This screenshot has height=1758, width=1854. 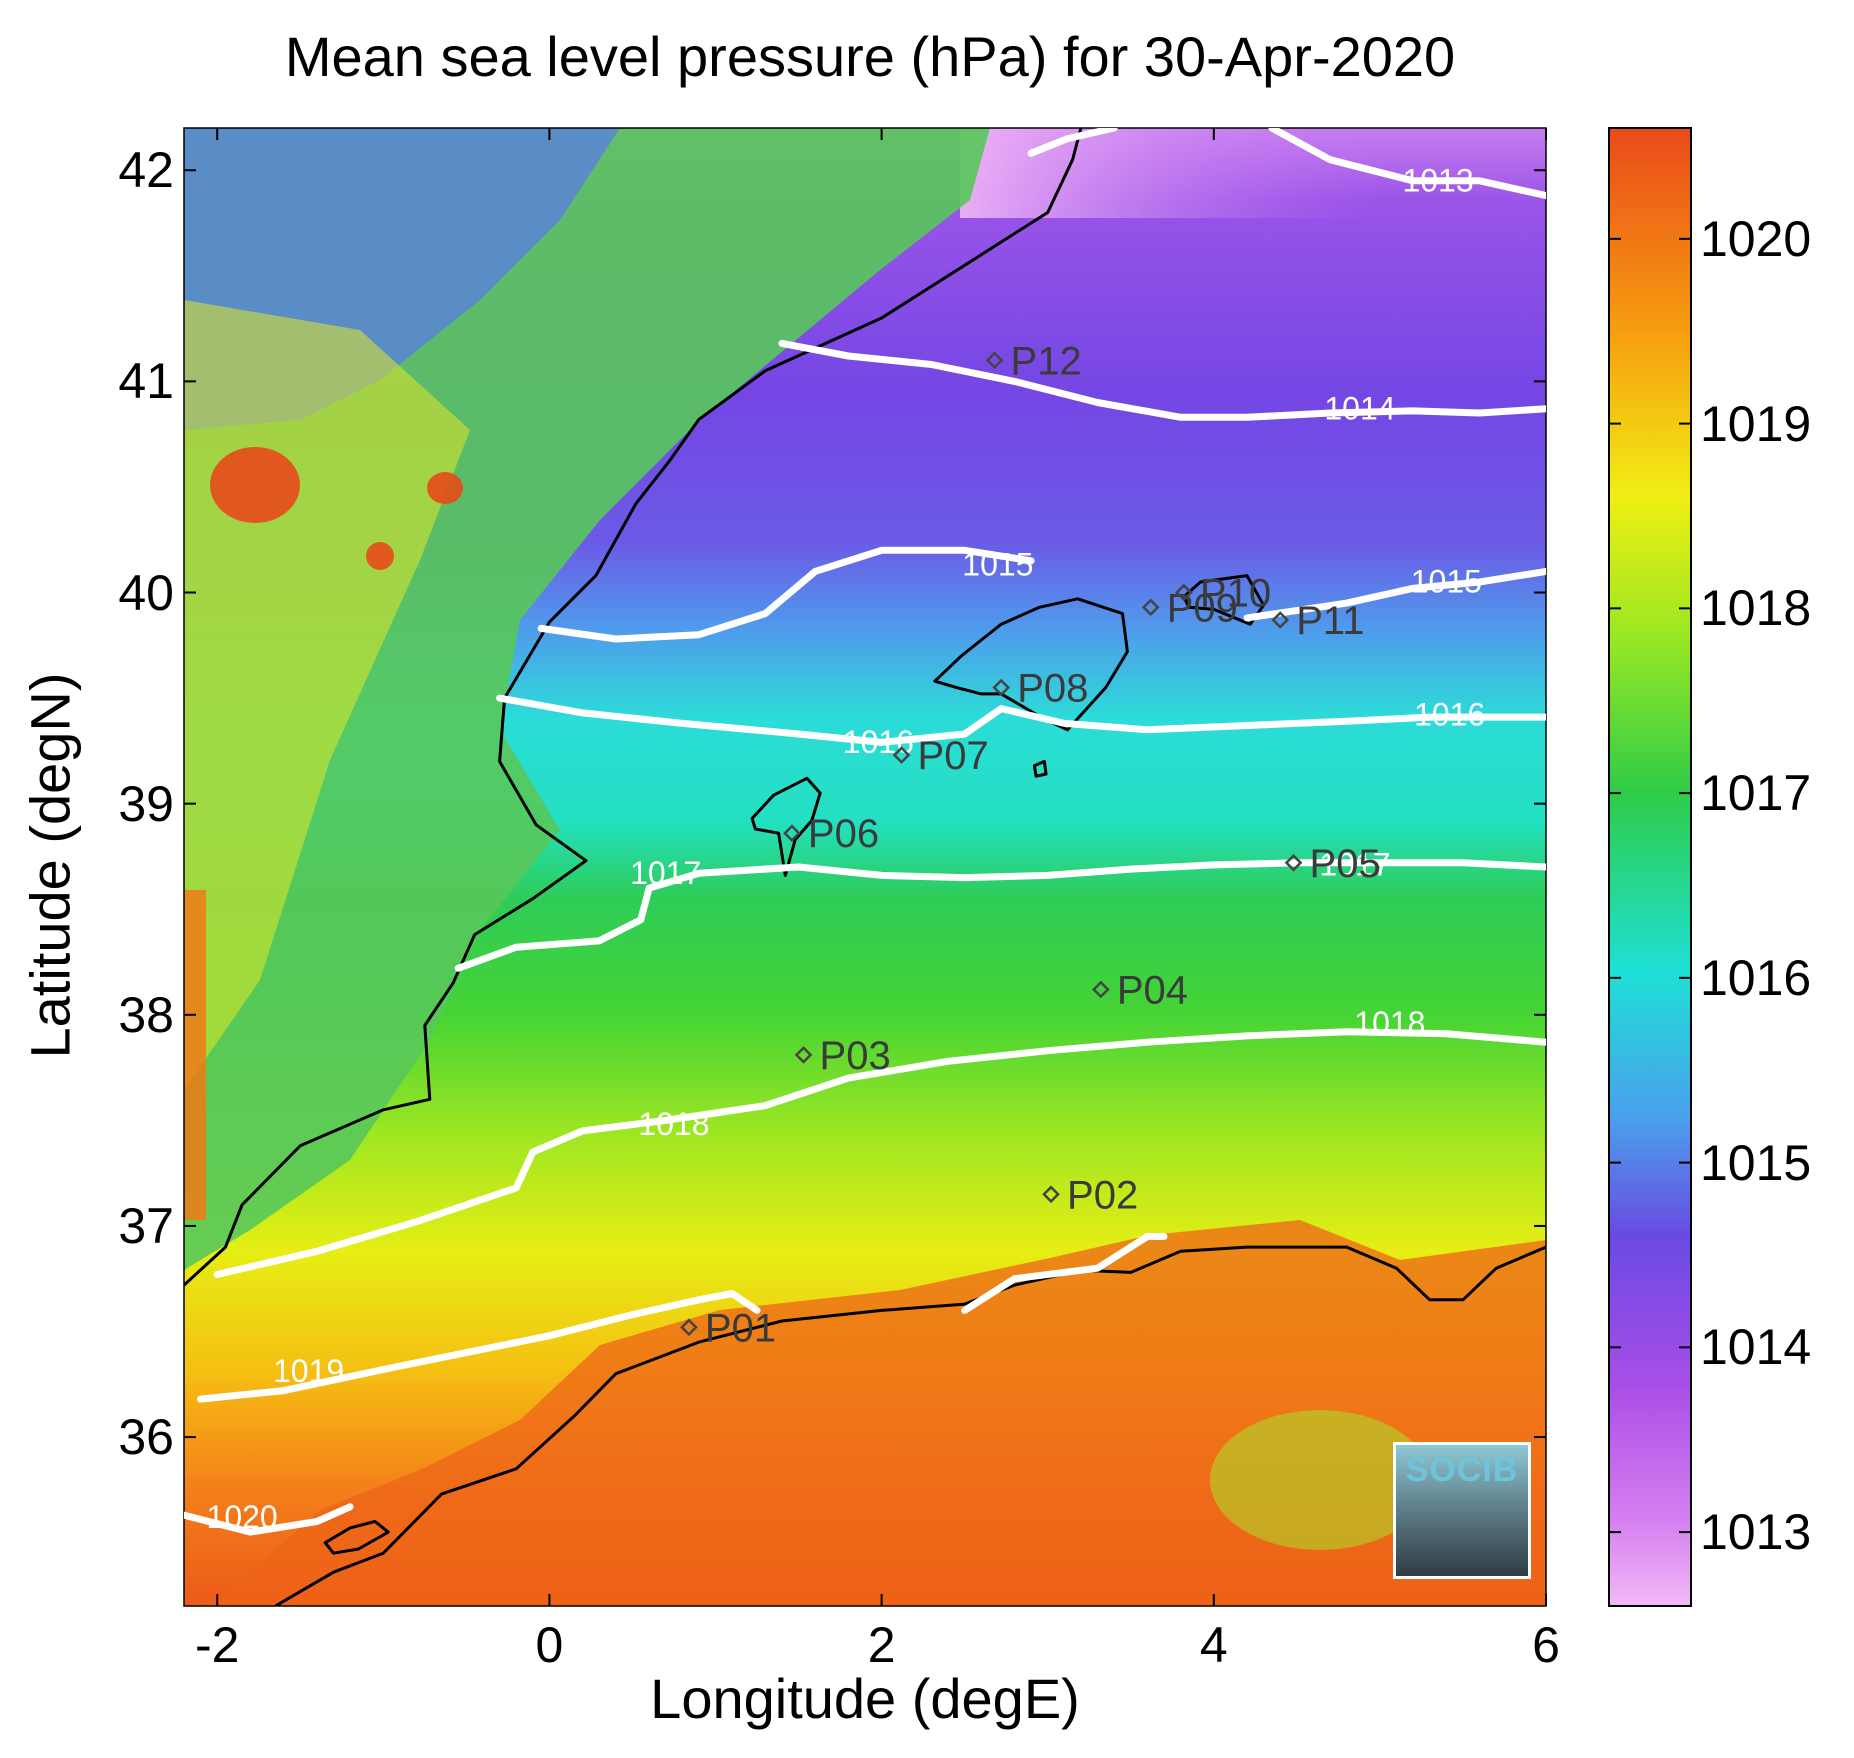 I want to click on y-tick-label: 38, so click(x=146, y=1014).